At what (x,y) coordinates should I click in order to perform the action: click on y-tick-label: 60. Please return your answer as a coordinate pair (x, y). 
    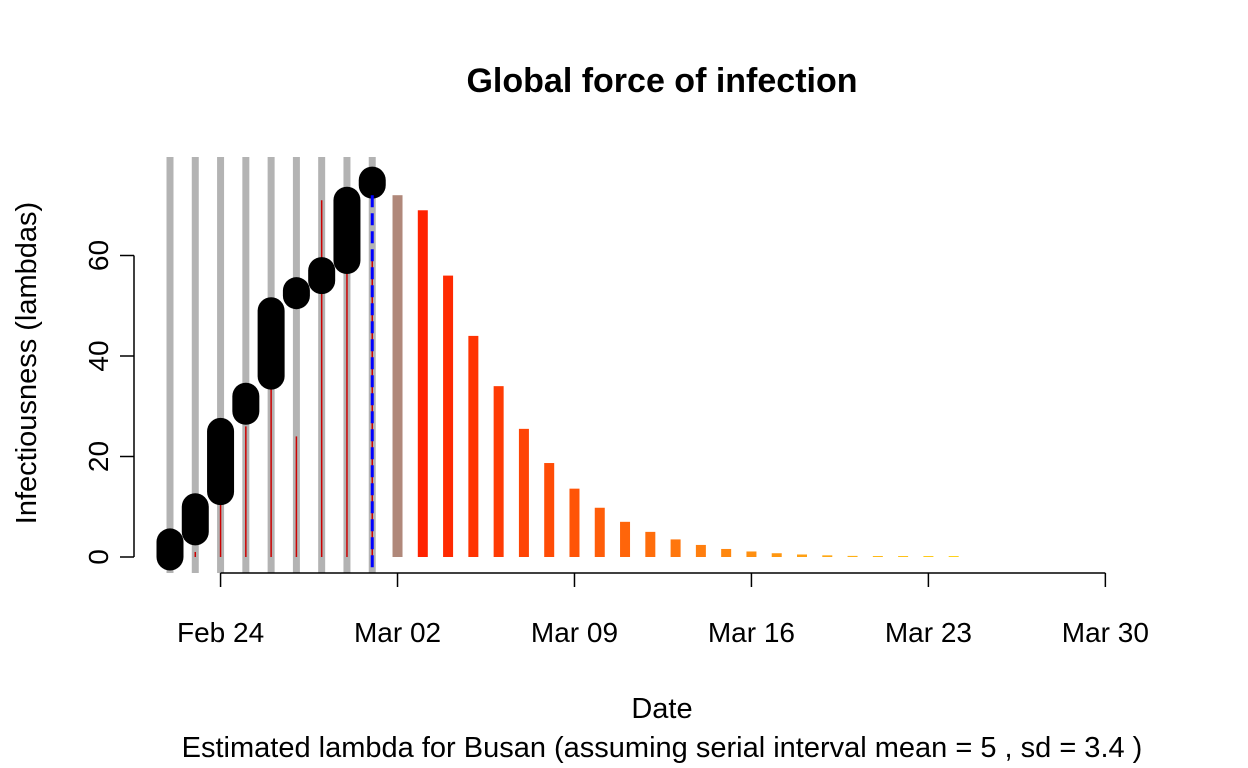
    Looking at the image, I should click on (98, 255).